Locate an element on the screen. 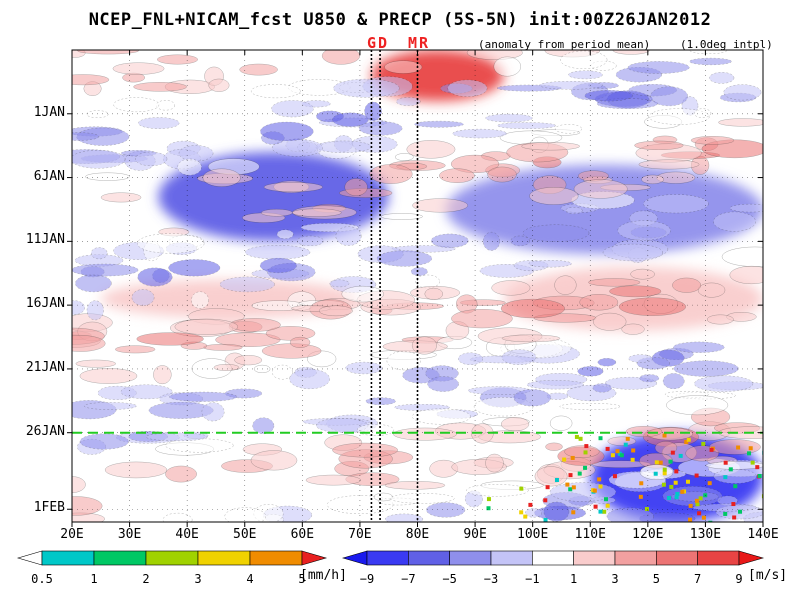 The width and height of the screenshot is (800, 600). u850-colorbar-label: −1 is located at coordinates (532, 579).